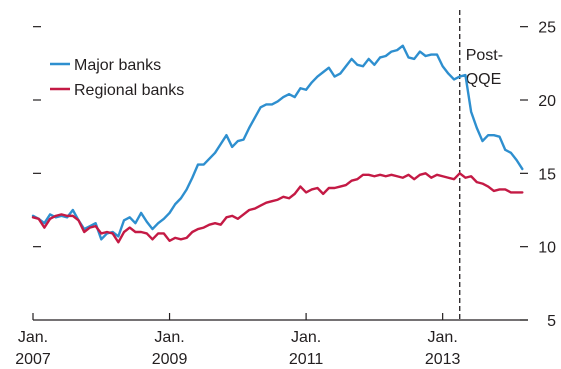 The height and width of the screenshot is (369, 561). What do you see at coordinates (238, 340) in the screenshot?
I see `x-axis: Jan. 2007 Jan. 2009 Jan. 2011 Jan. 2013` at bounding box center [238, 340].